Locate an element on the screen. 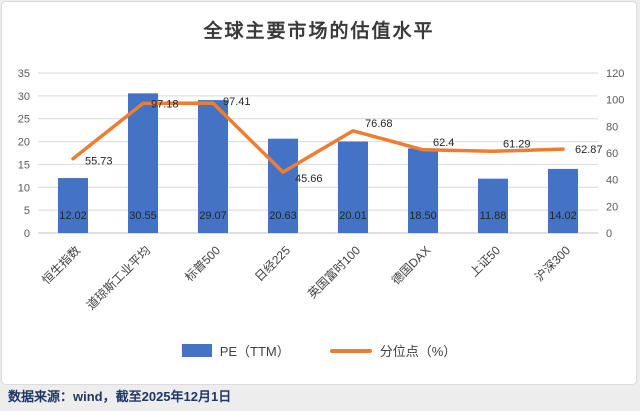  line-value-label: 97.18 is located at coordinates (165, 104).